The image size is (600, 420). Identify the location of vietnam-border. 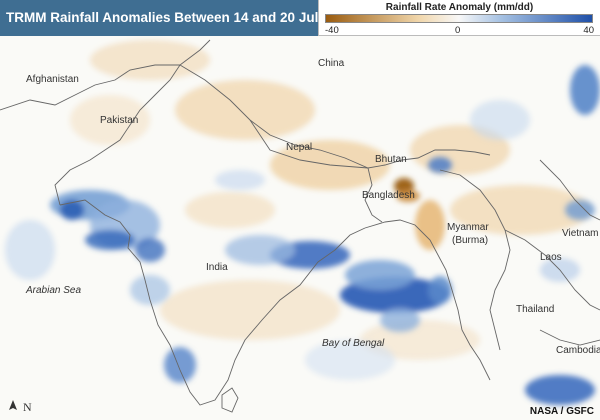
(569, 190).